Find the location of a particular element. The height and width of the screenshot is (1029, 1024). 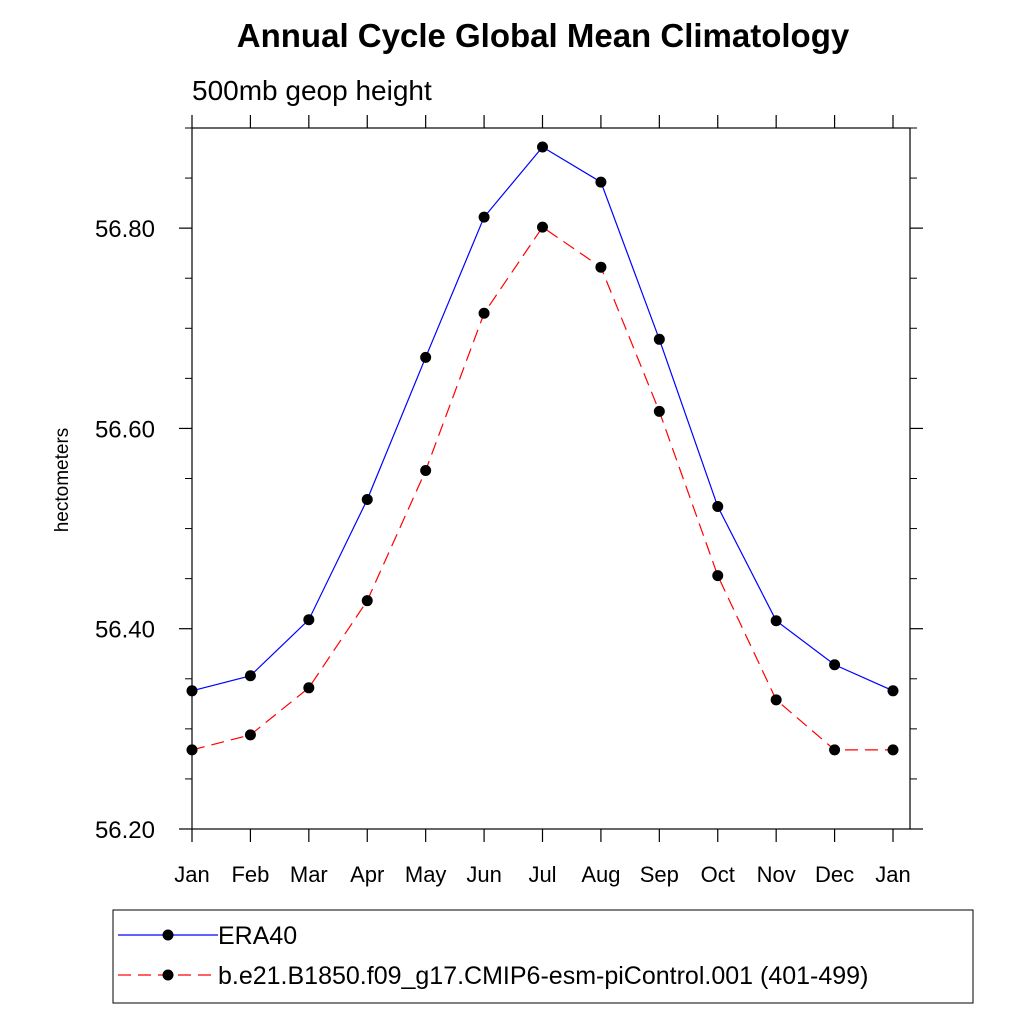

y-tick-label: 56.60 is located at coordinates (125, 429).